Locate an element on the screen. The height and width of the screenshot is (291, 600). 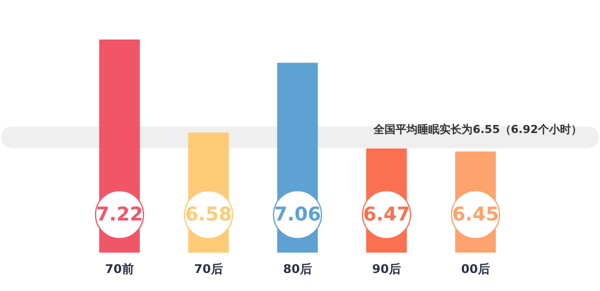
data-label: 6.47 is located at coordinates (386, 215).